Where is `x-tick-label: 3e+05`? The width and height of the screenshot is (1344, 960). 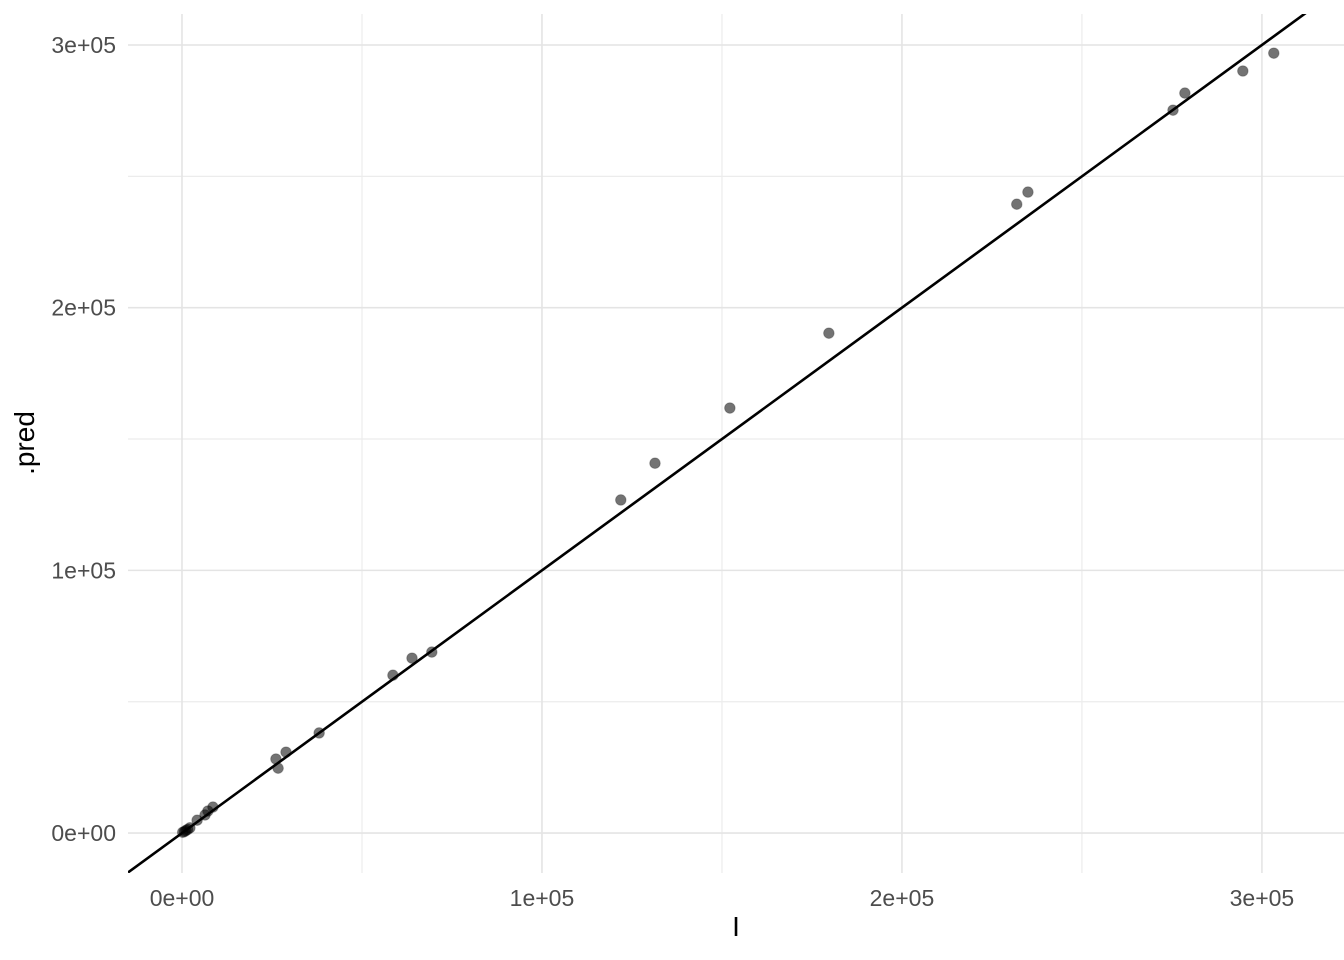 x-tick-label: 3e+05 is located at coordinates (1262, 898).